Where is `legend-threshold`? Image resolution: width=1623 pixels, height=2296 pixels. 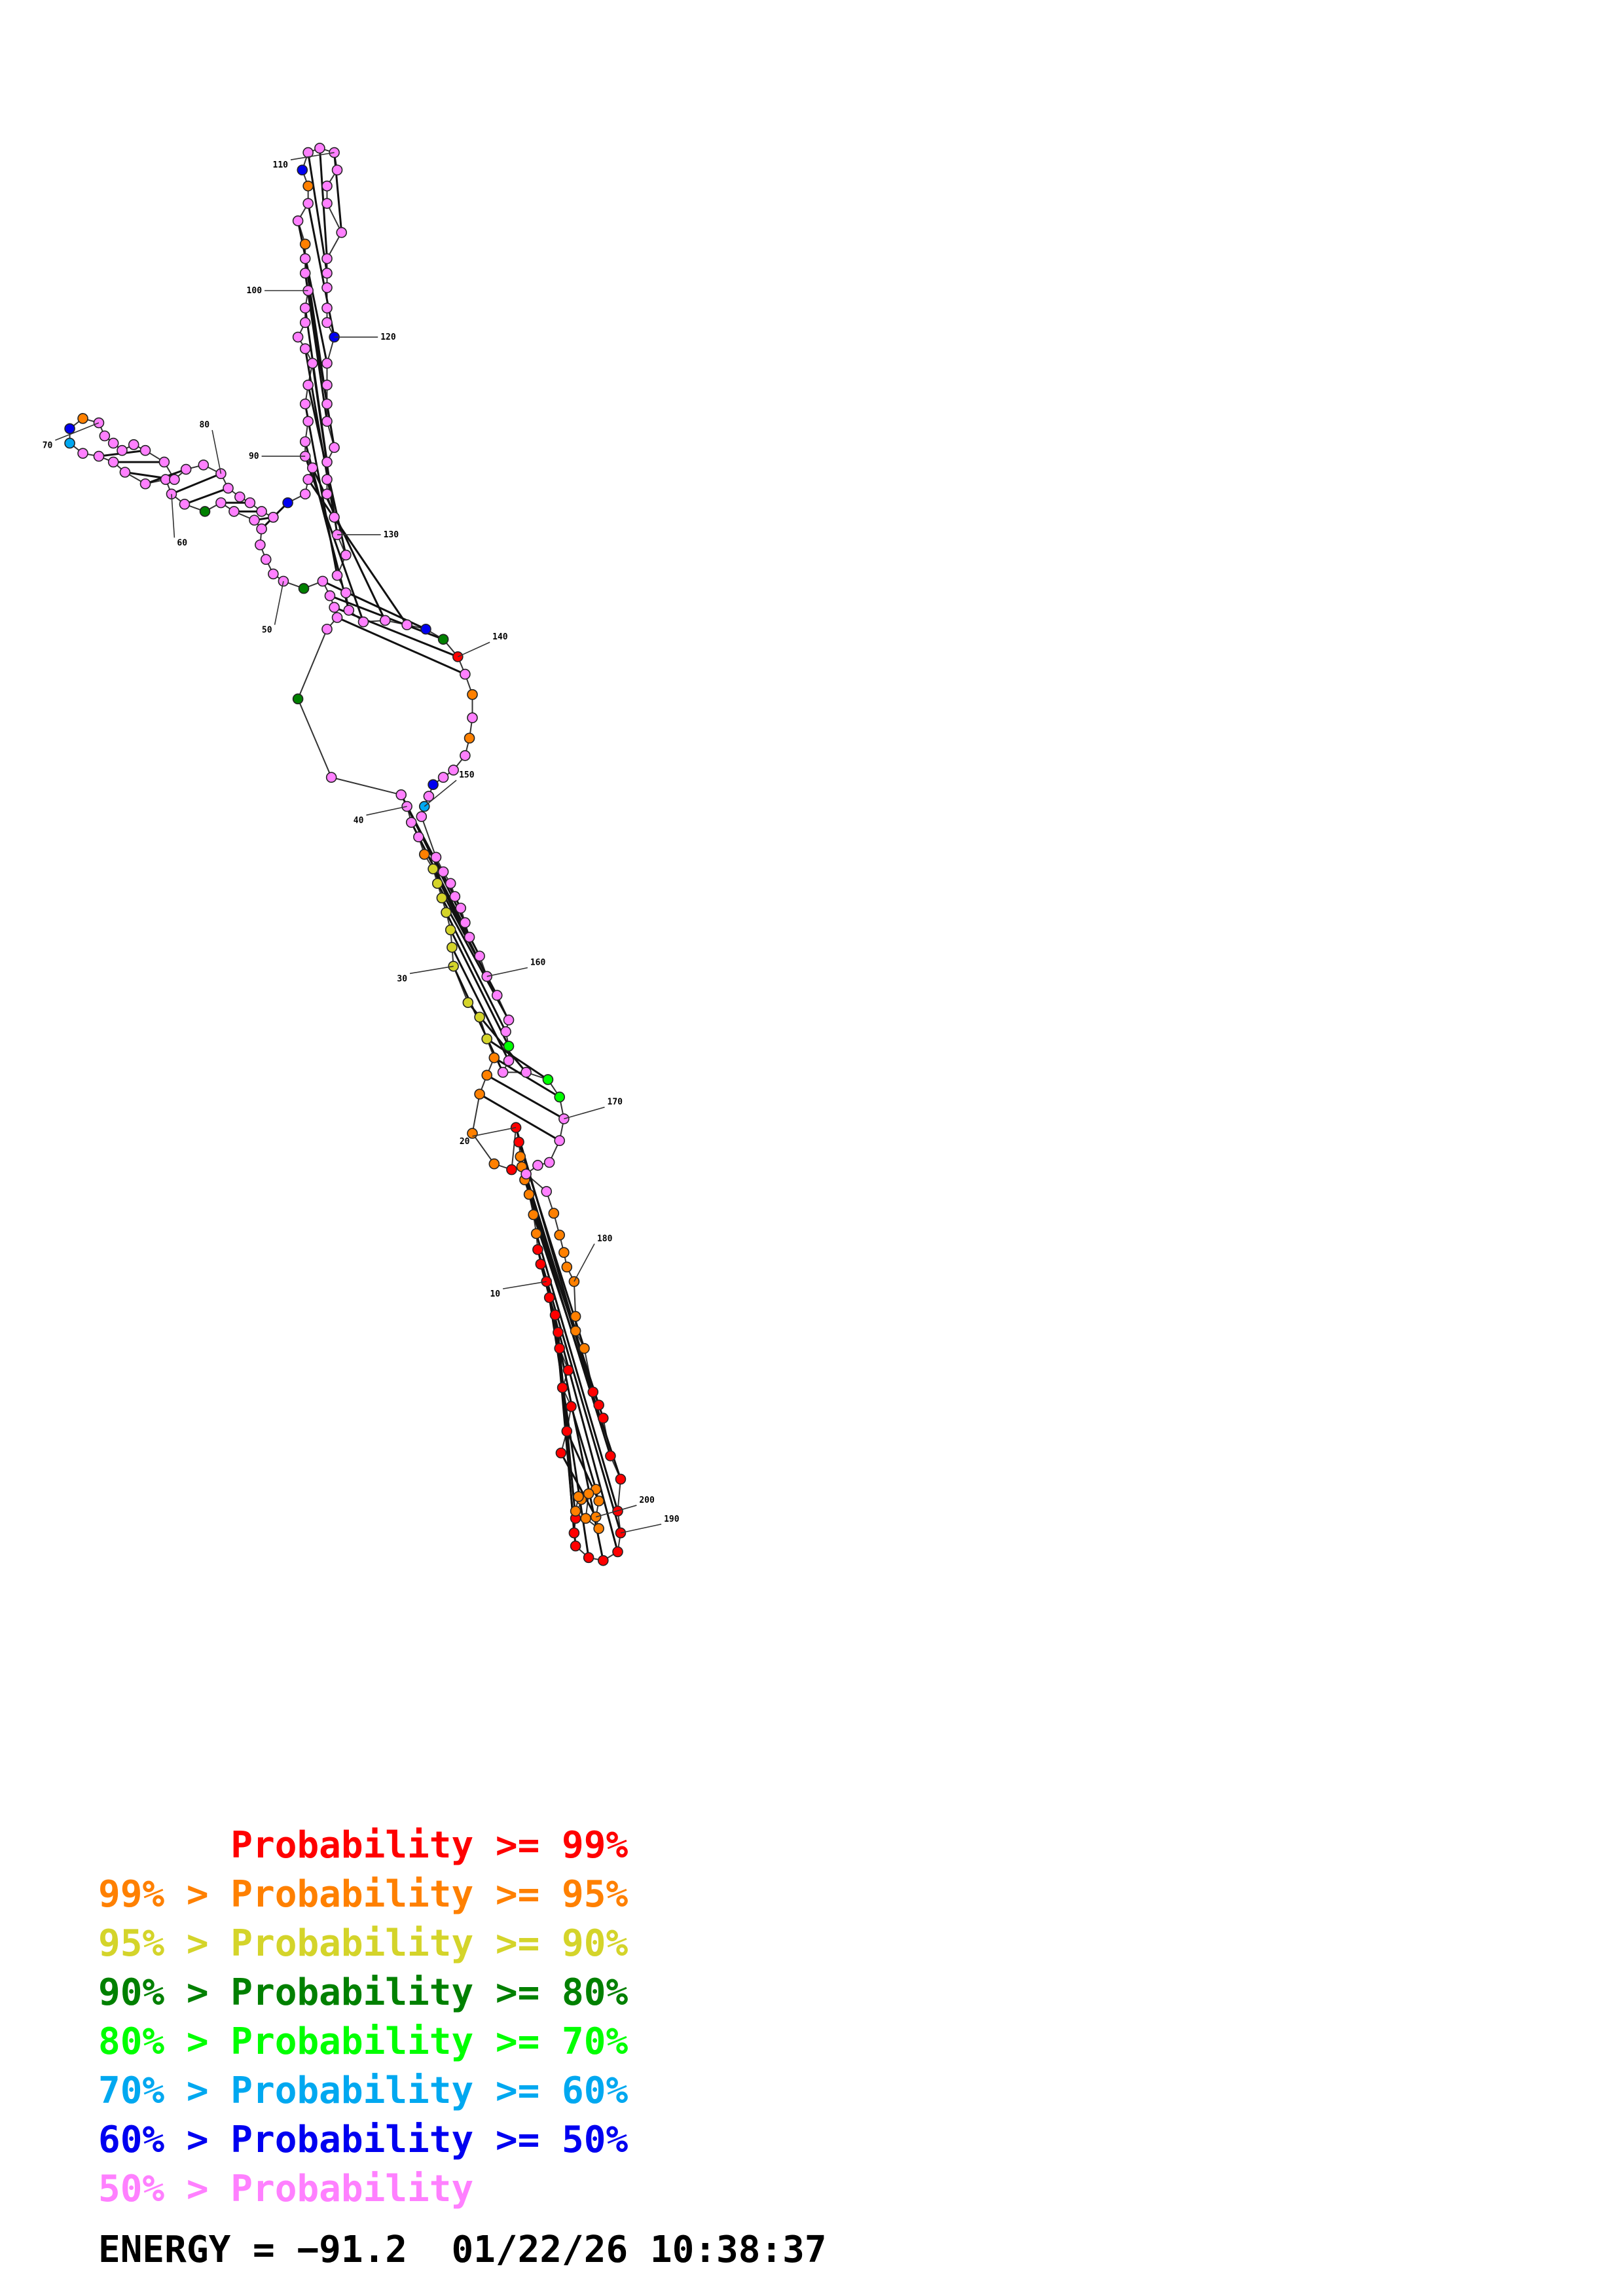
legend-threshold is located at coordinates (164, 1846).